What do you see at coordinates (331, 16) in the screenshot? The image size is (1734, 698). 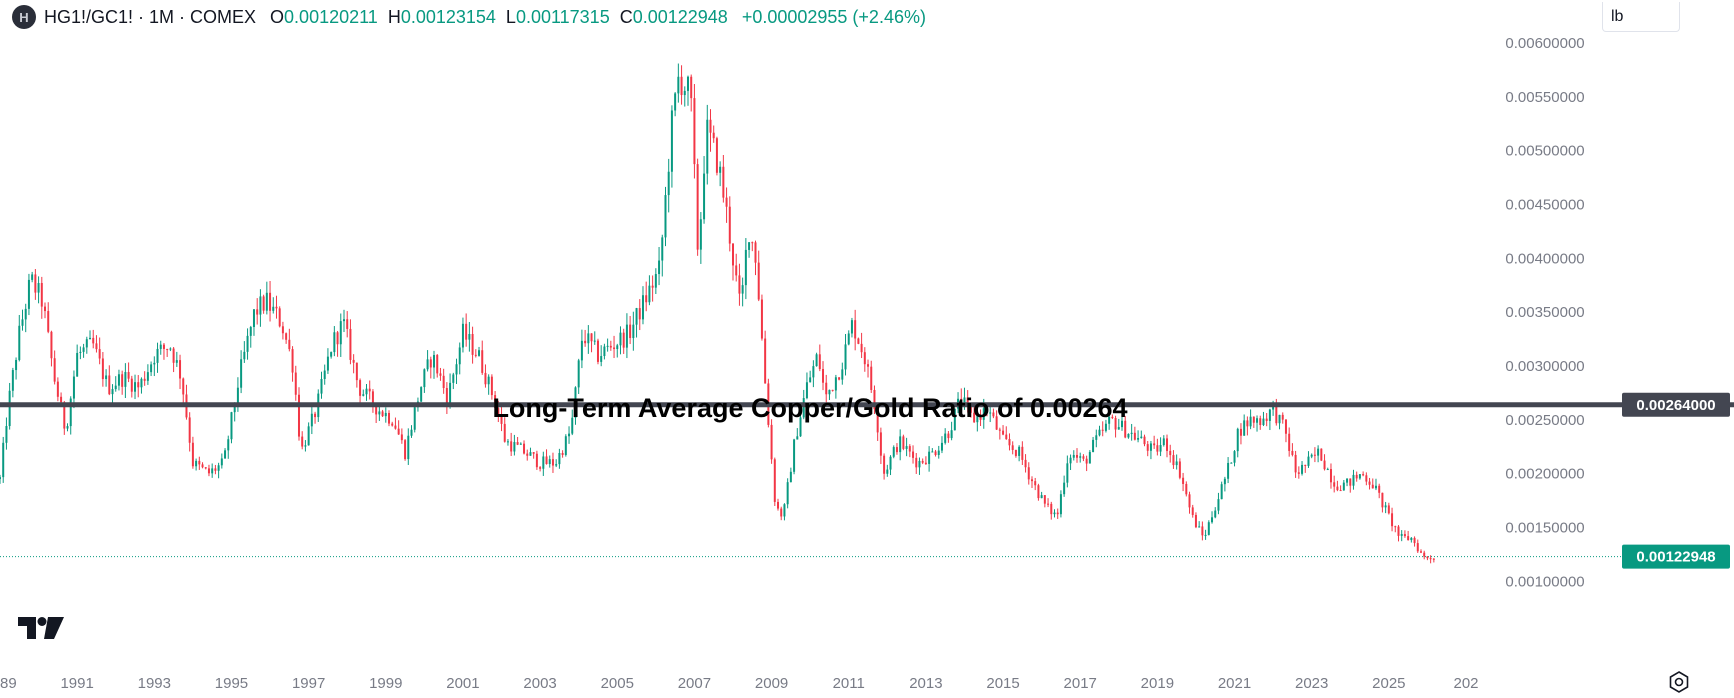 I see `open-value: 0.00120211` at bounding box center [331, 16].